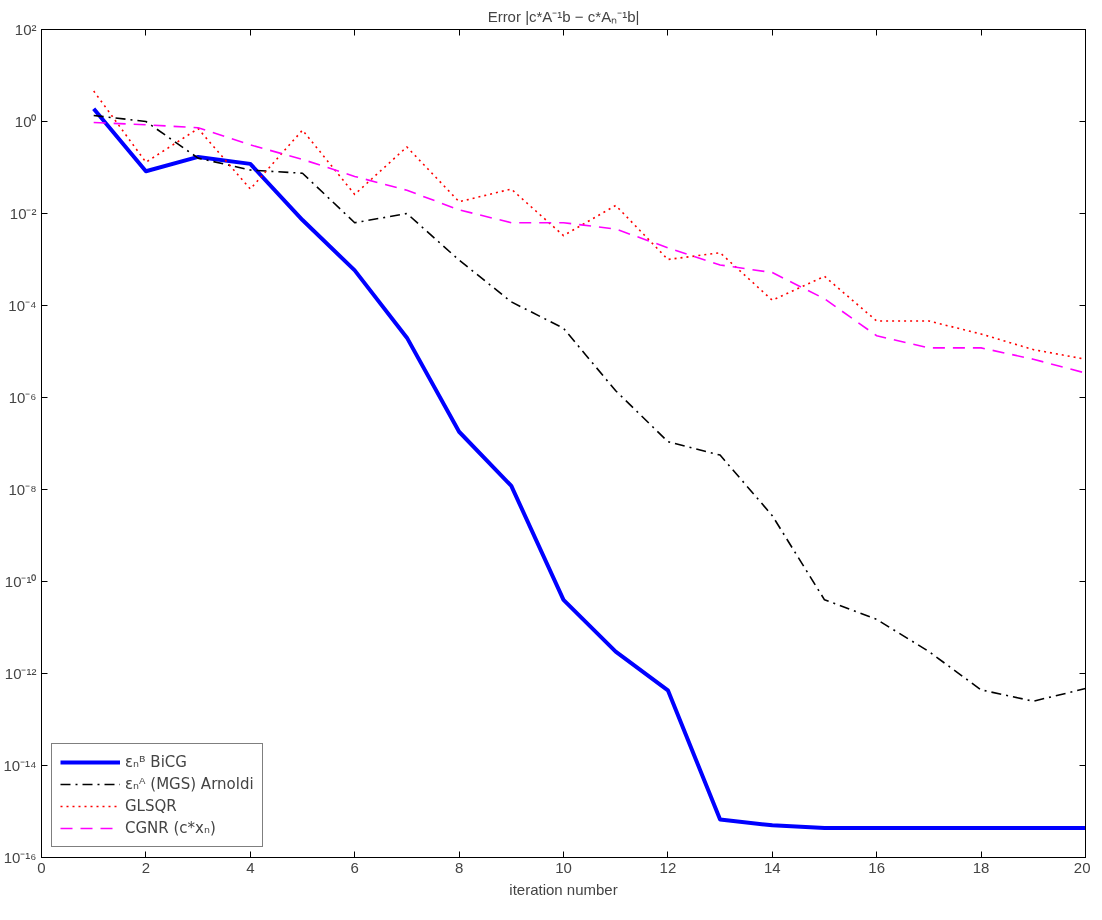  Describe the element at coordinates (151, 806) in the screenshot. I see `legend-label: GLSQR` at that location.